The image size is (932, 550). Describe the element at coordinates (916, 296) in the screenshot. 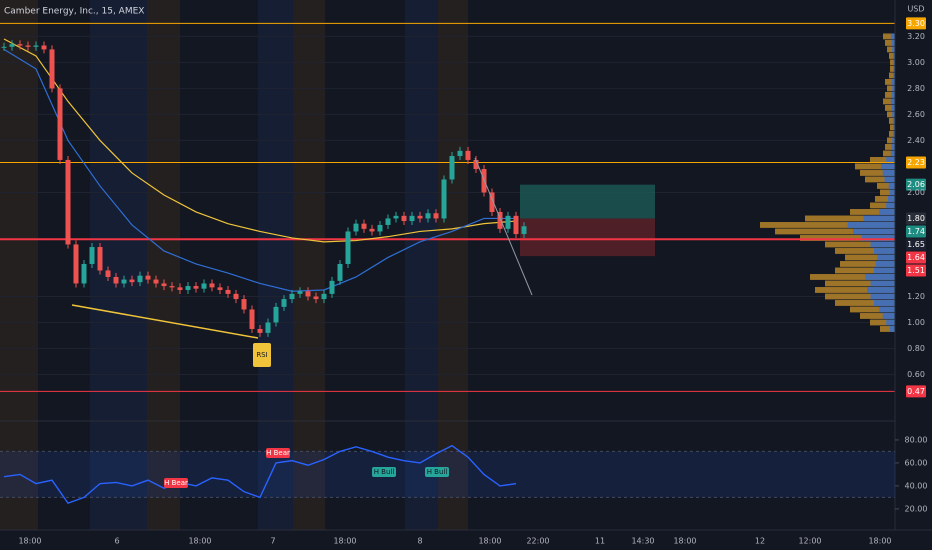

I see `y-tick-label: 1.20` at that location.